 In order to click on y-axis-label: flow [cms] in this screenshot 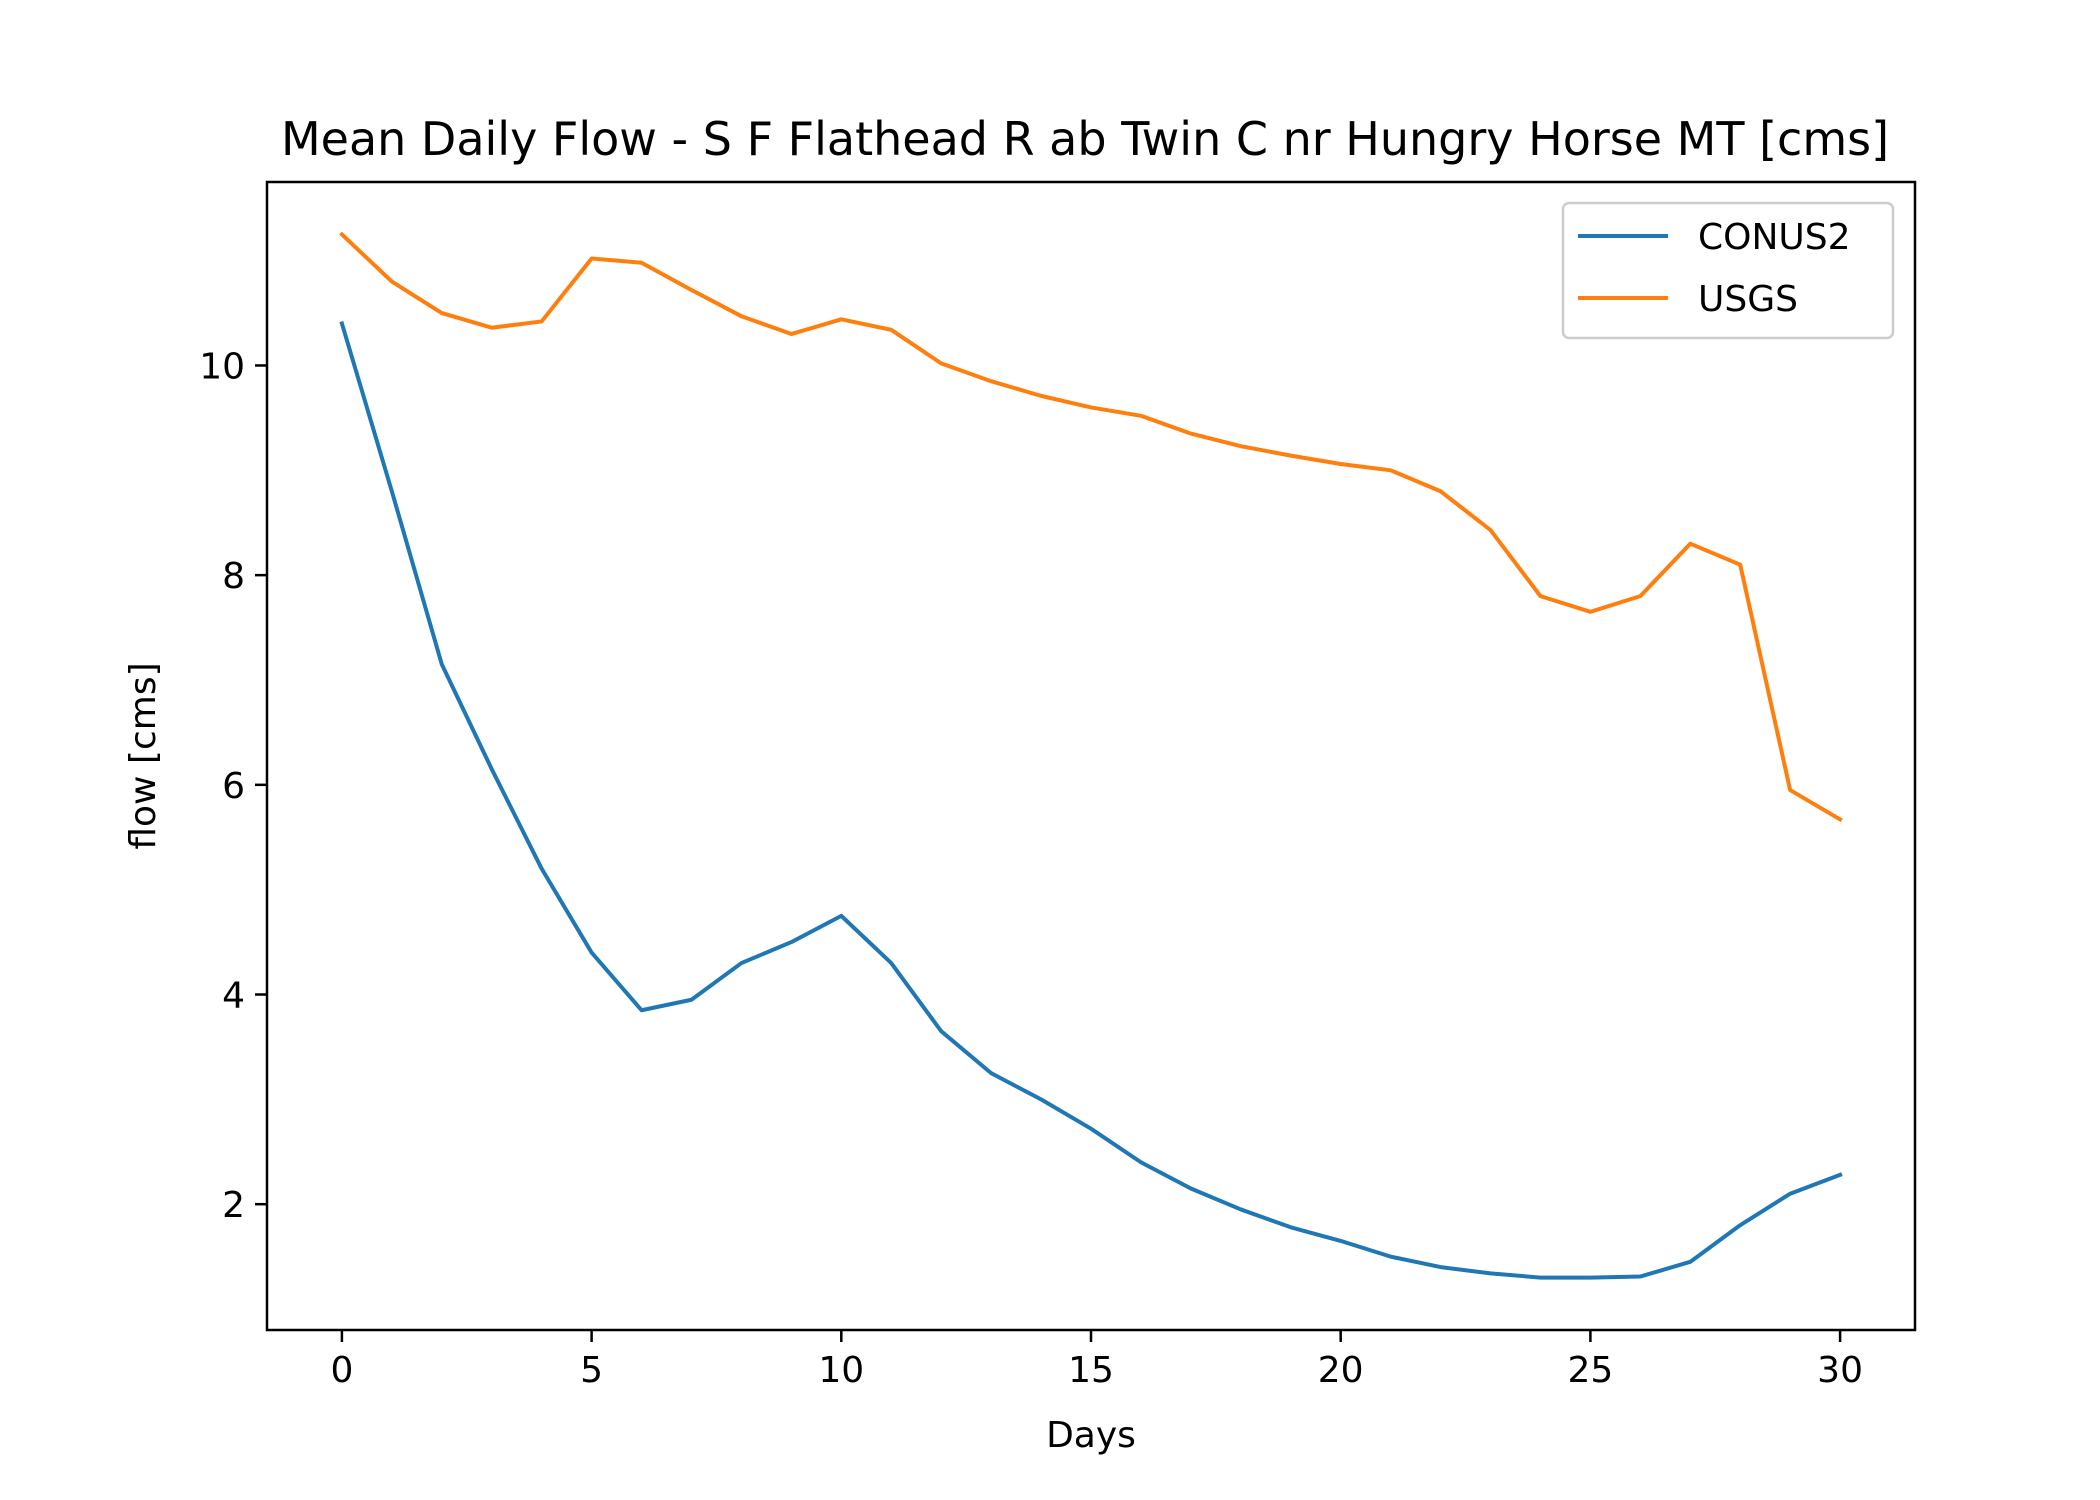, I will do `click(143, 755)`.